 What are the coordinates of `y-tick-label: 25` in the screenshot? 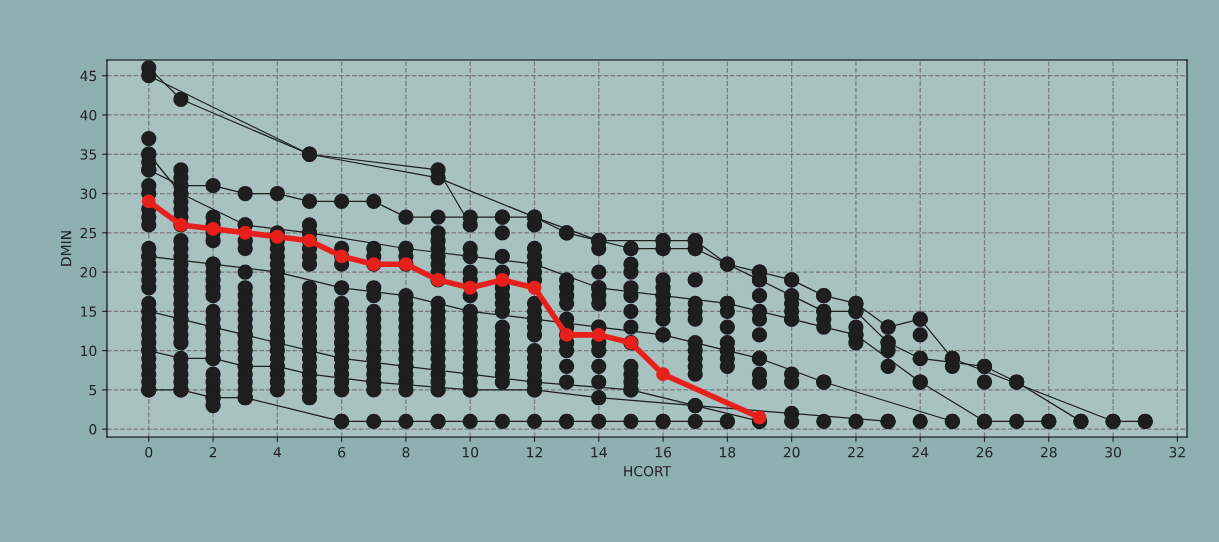 It's located at (88, 233).